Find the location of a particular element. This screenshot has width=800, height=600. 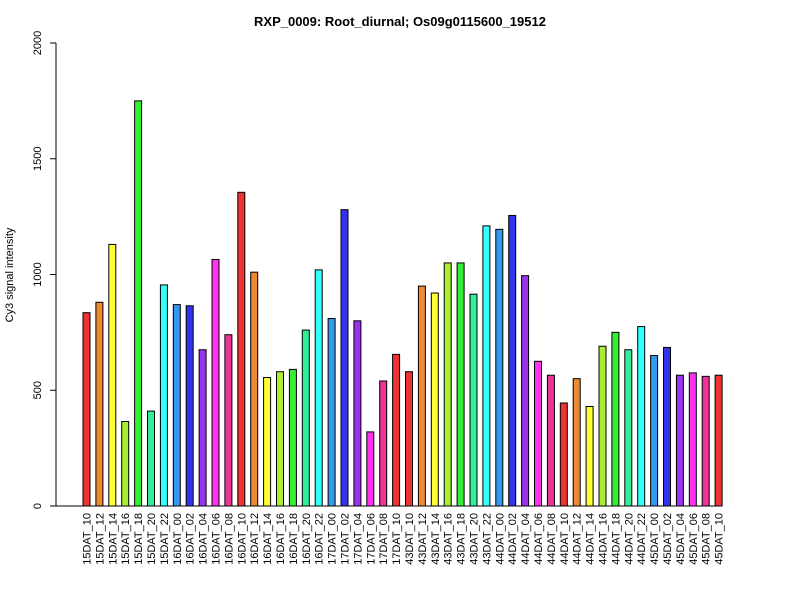

x-tick-label: 43DAT_14 is located at coordinates (436, 539).